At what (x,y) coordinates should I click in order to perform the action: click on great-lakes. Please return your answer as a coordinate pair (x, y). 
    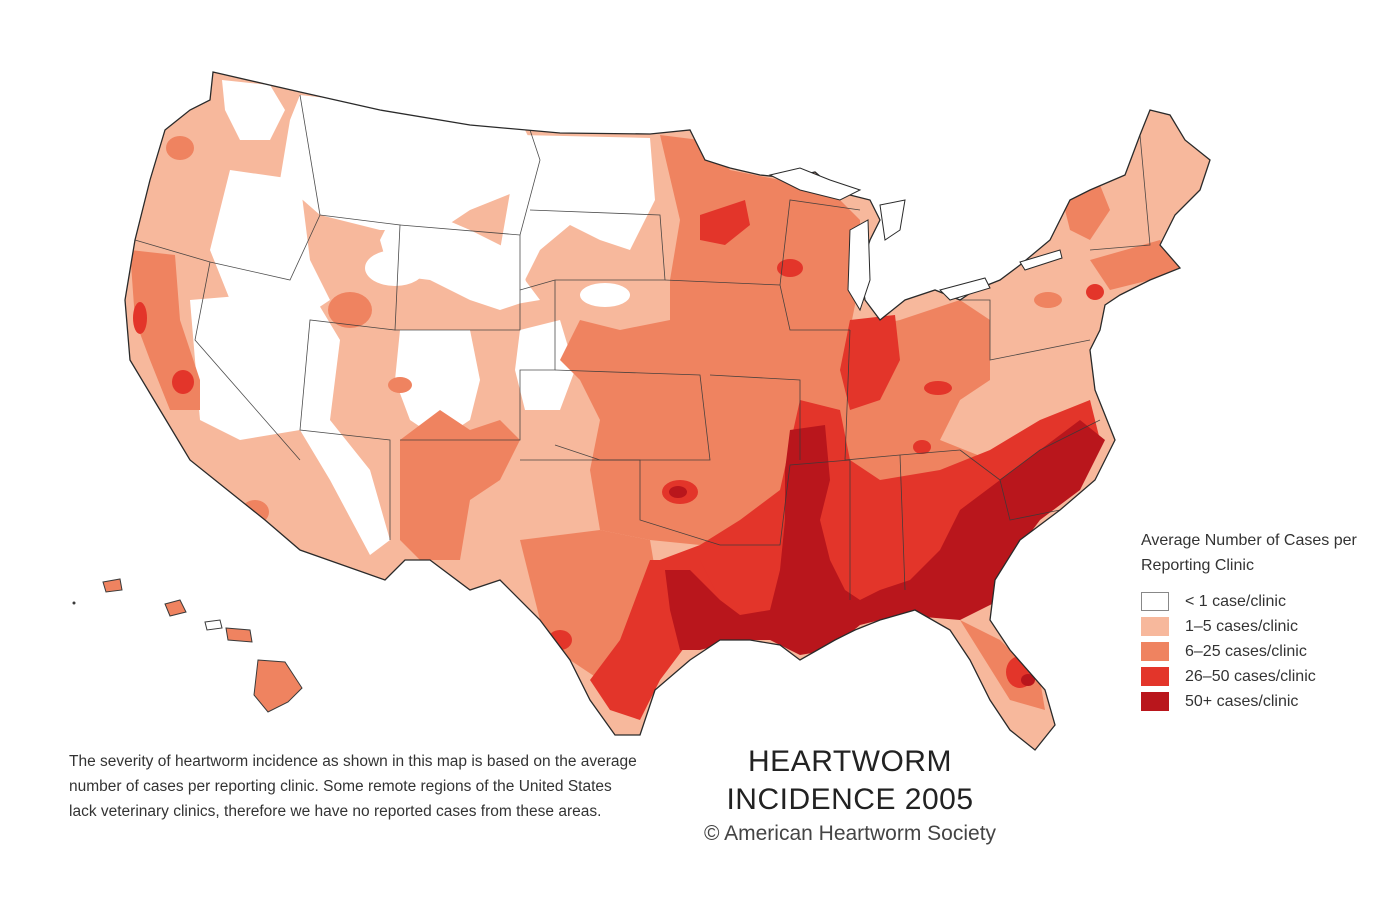
    Looking at the image, I should click on (915, 239).